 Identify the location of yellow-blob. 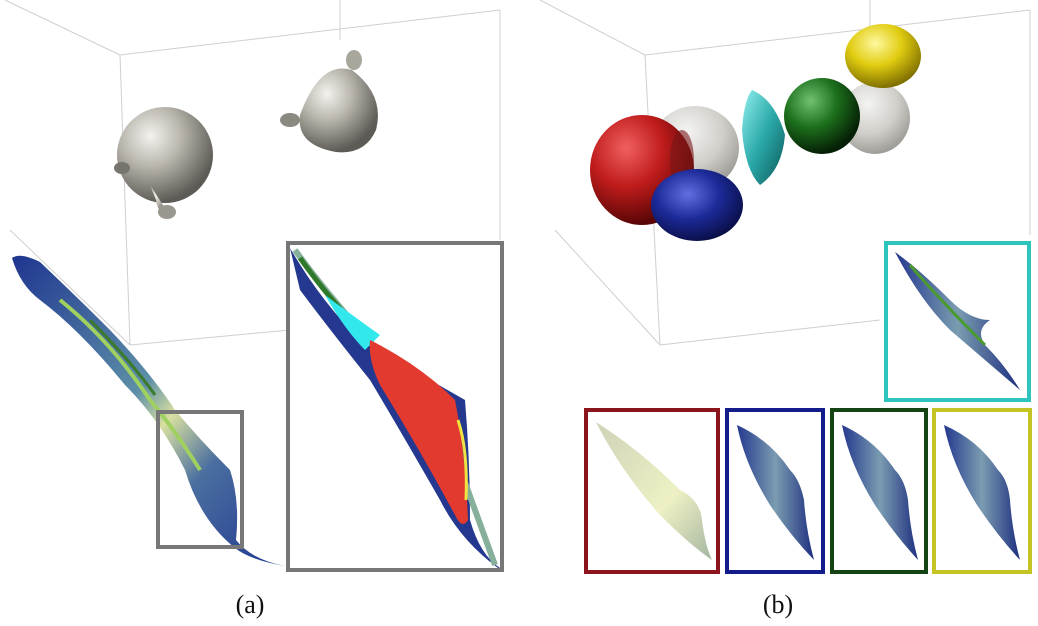
(883, 56).